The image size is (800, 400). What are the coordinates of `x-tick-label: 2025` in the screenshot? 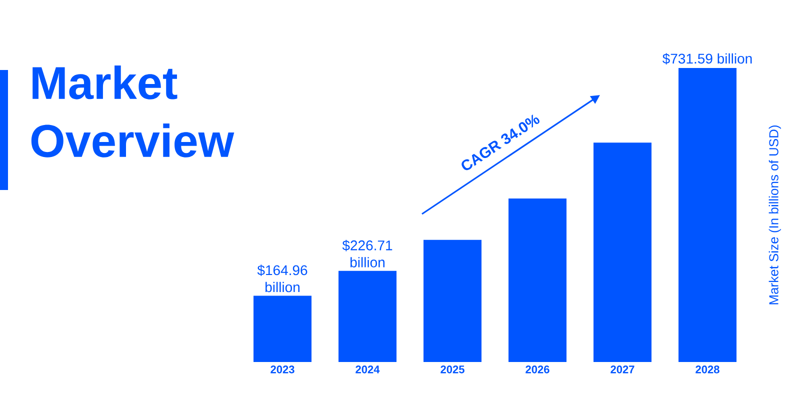 It's located at (452, 370).